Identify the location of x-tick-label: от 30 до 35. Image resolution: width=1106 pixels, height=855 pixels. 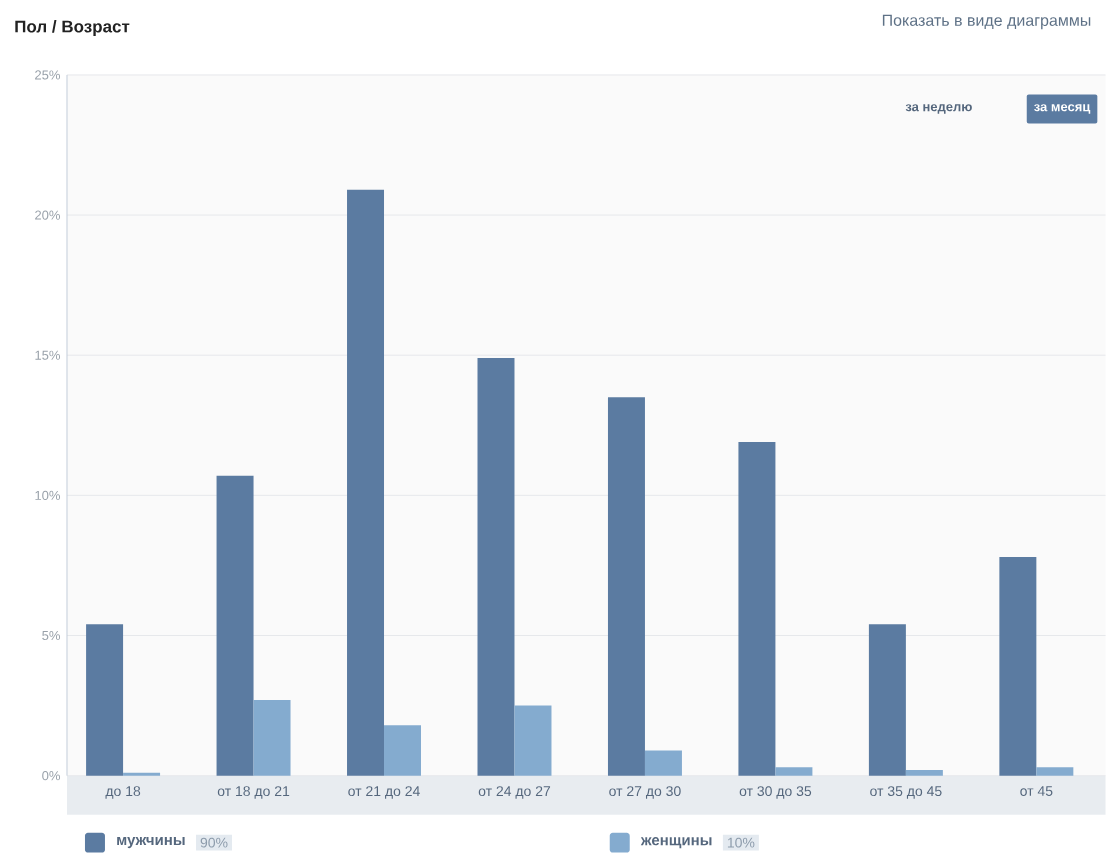
(775, 792).